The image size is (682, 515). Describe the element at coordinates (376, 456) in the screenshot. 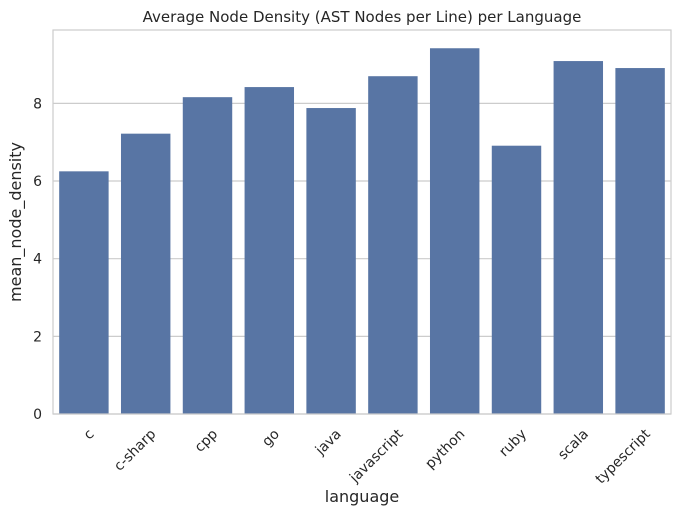

I see `x-tick-label: javascript` at that location.